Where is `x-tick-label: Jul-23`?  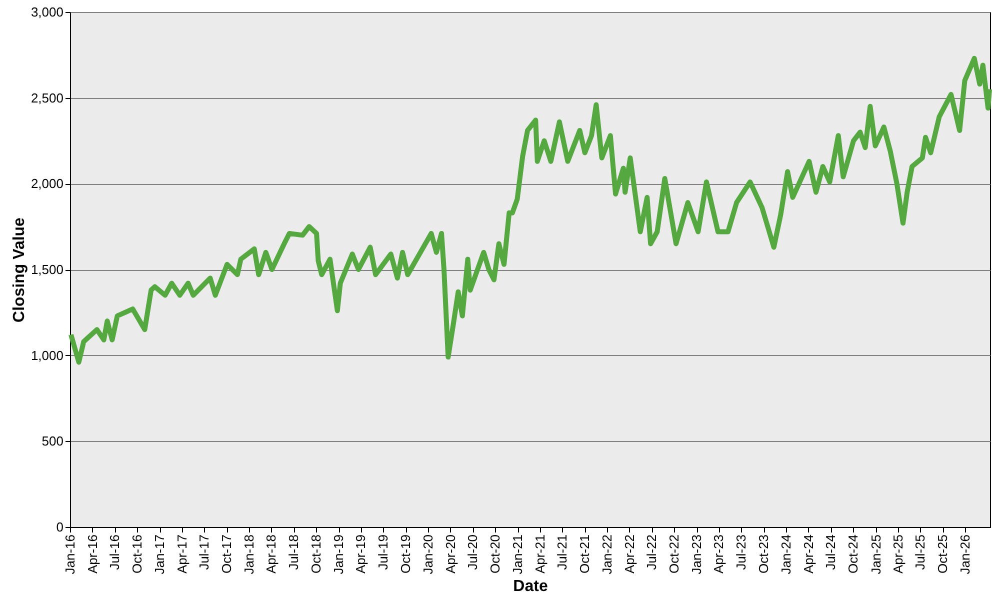
x-tick-label: Jul-23 is located at coordinates (741, 552).